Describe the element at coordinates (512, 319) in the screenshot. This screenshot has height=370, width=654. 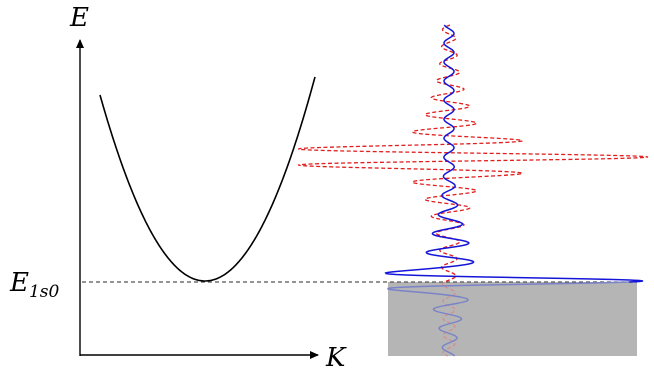
I see `shaded-continuum-region` at that location.